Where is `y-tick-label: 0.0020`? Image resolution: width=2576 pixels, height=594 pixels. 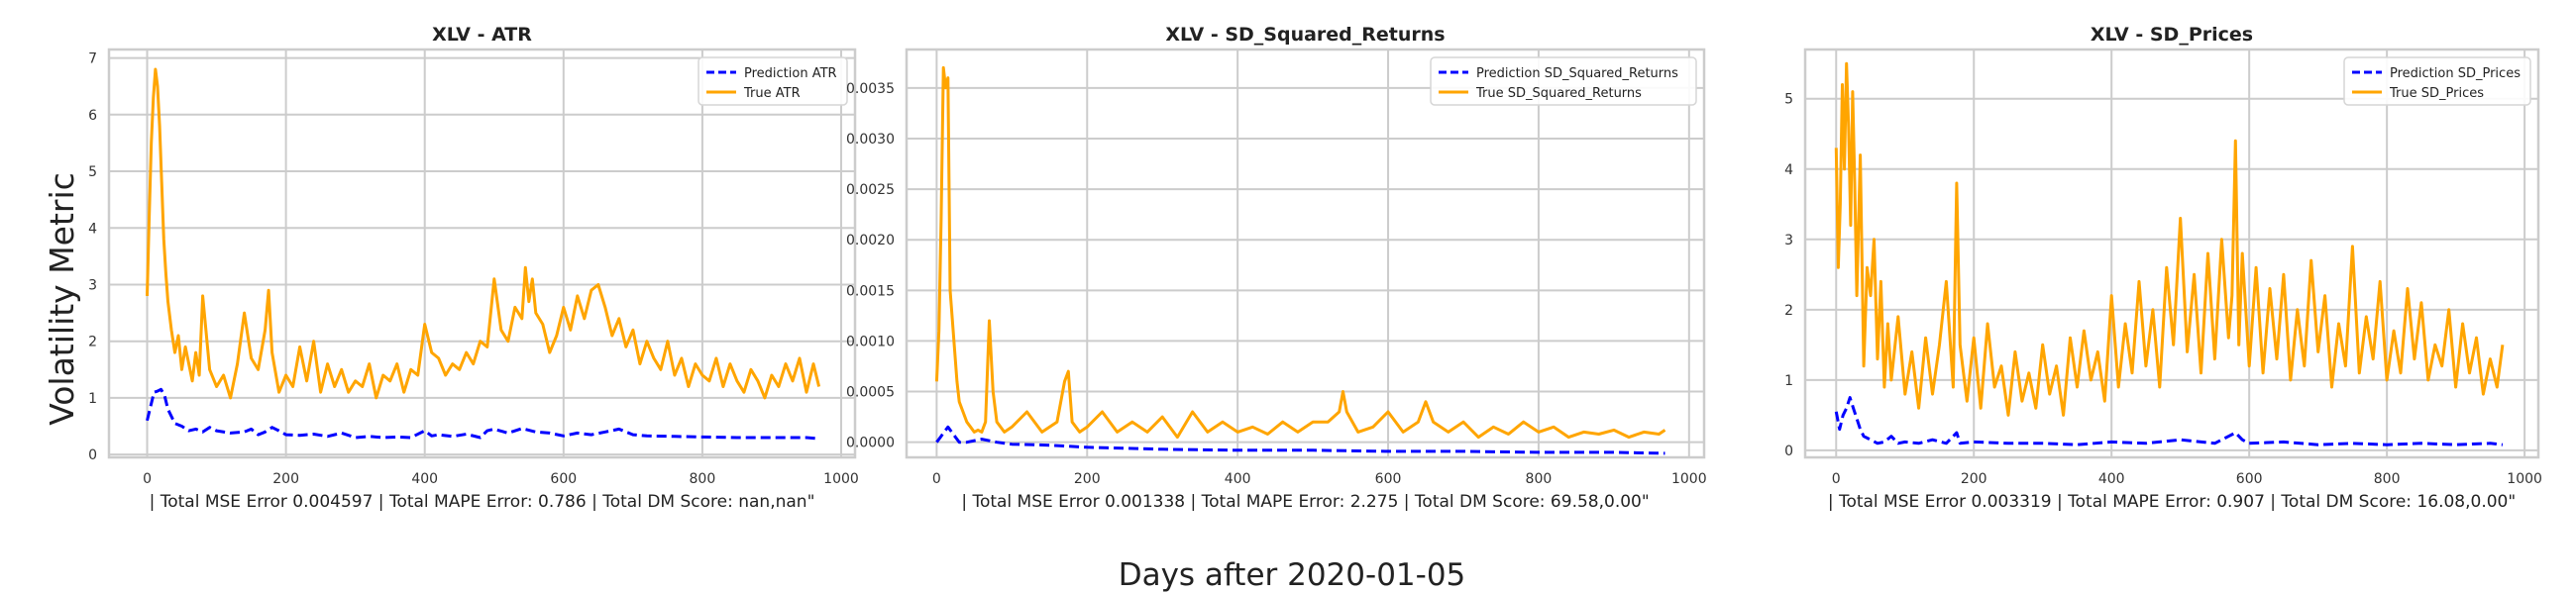
y-tick-label: 0.0020 is located at coordinates (870, 241).